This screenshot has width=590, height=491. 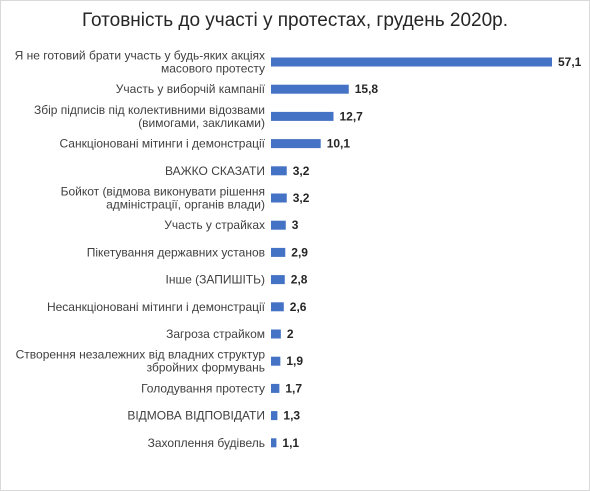 What do you see at coordinates (176, 252) in the screenshot?
I see `category-label: Пікетування державних установ` at bounding box center [176, 252].